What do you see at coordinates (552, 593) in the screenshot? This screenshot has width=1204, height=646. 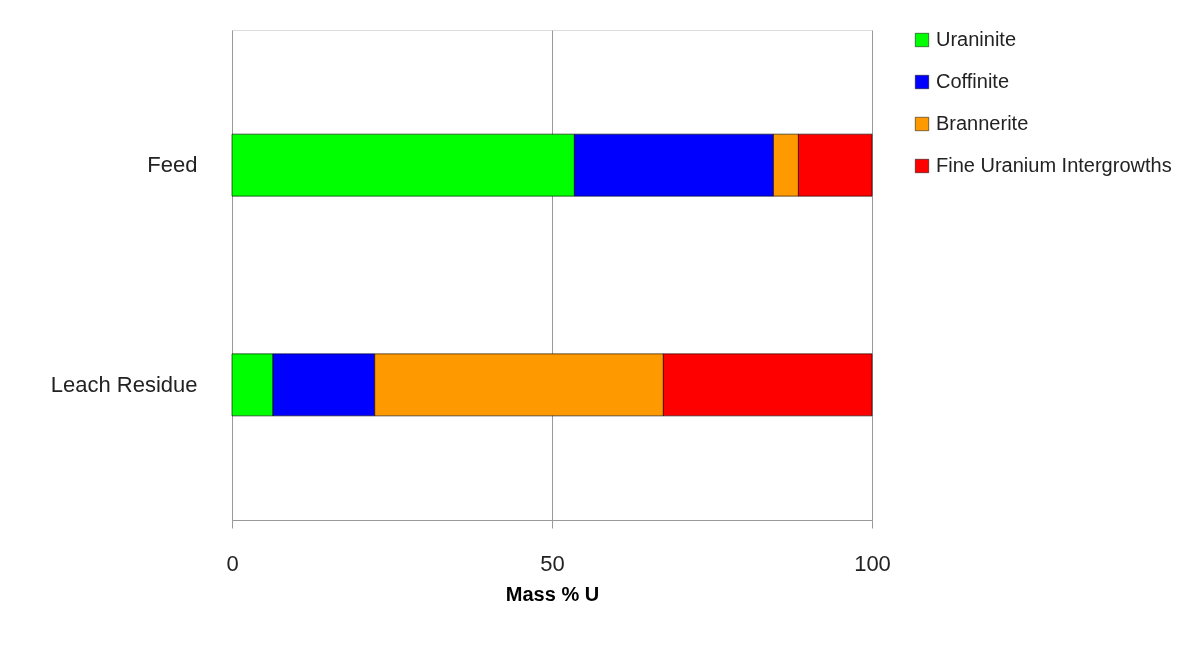 I see `x-axis-title: Mass % U` at bounding box center [552, 593].